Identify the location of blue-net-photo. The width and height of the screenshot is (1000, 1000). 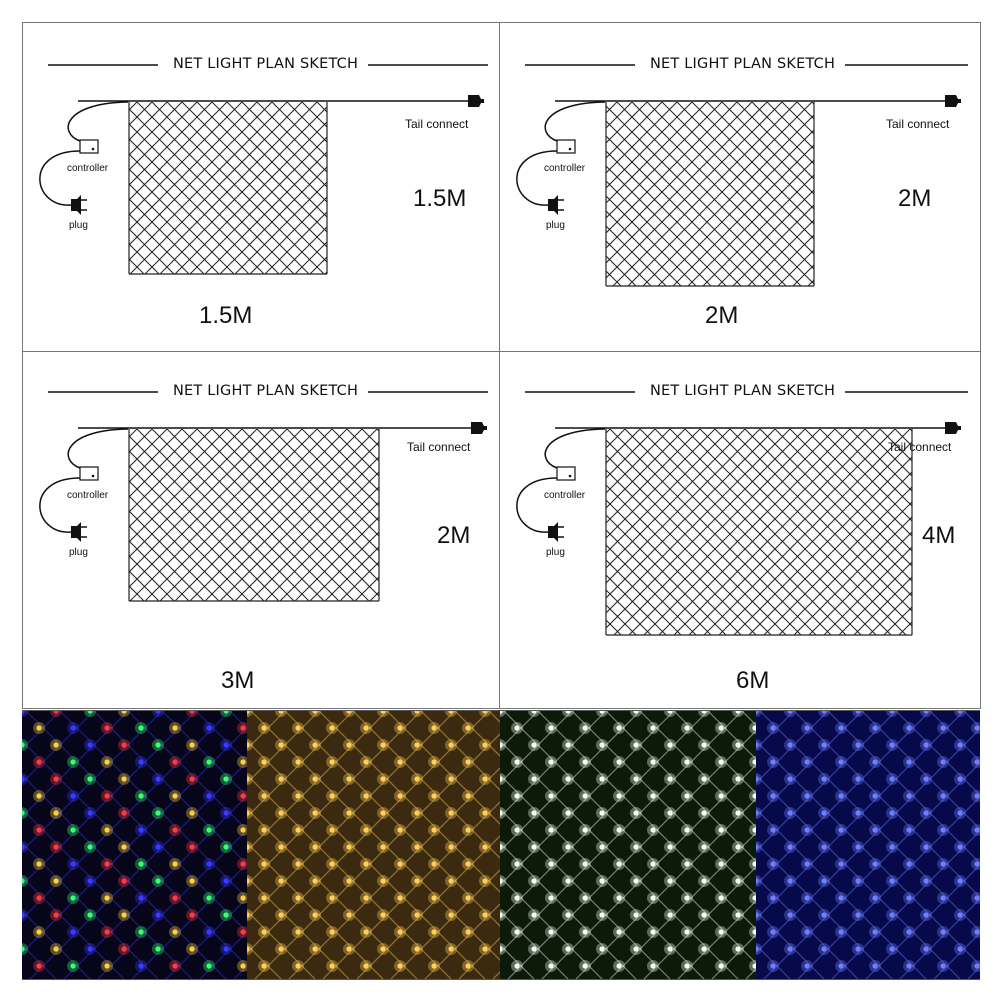
(868, 845).